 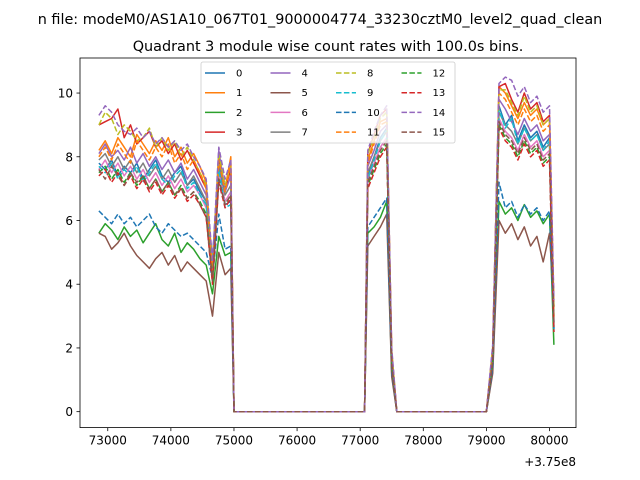 What do you see at coordinates (486, 441) in the screenshot?
I see `x-tick-label: 79000` at bounding box center [486, 441].